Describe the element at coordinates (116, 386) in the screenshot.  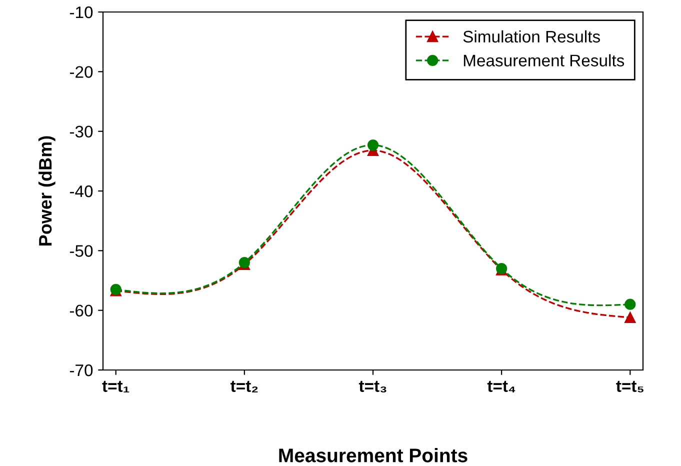
I see `x-tick-label: t=t₁` at that location.